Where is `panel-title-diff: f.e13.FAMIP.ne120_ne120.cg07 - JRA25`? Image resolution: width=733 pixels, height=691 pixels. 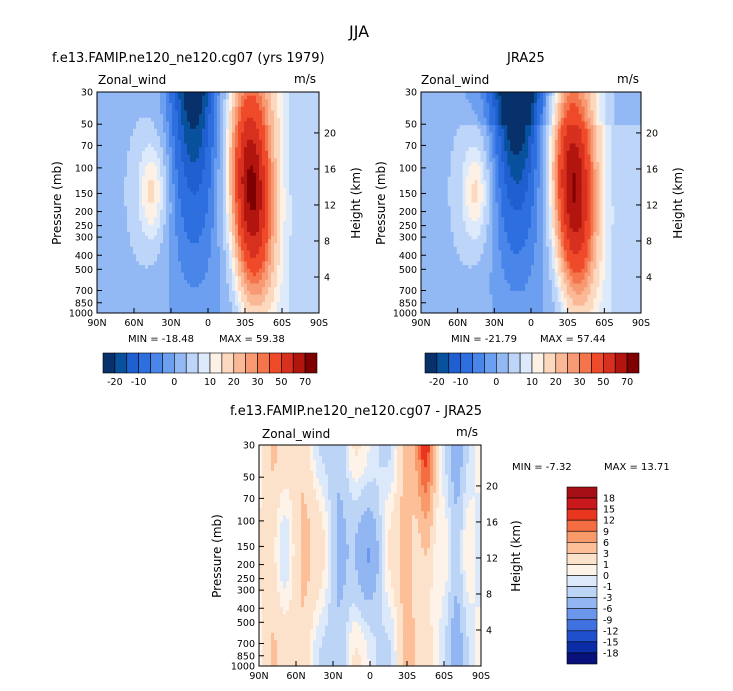 panel-title-diff: f.e13.FAMIP.ne120_ne120.cg07 - JRA25 is located at coordinates (356, 411).